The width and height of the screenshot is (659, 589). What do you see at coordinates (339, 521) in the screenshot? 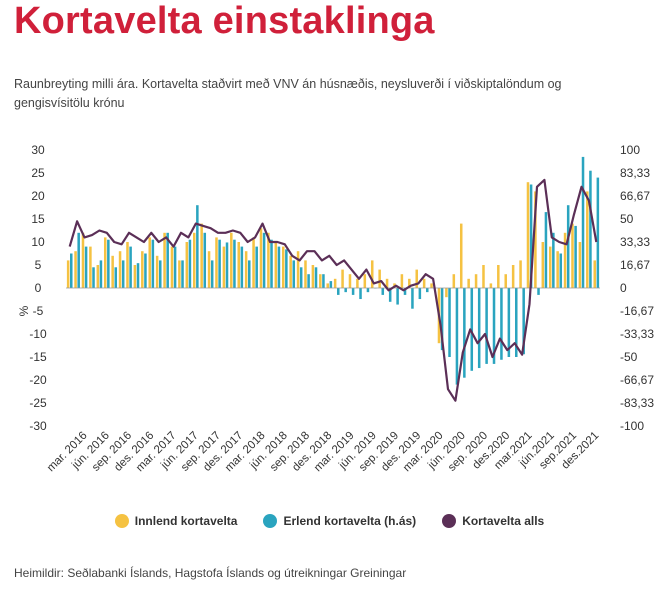
I see `legend-item-foreign: Erlend kortavelta (h.ás)` at bounding box center [339, 521].